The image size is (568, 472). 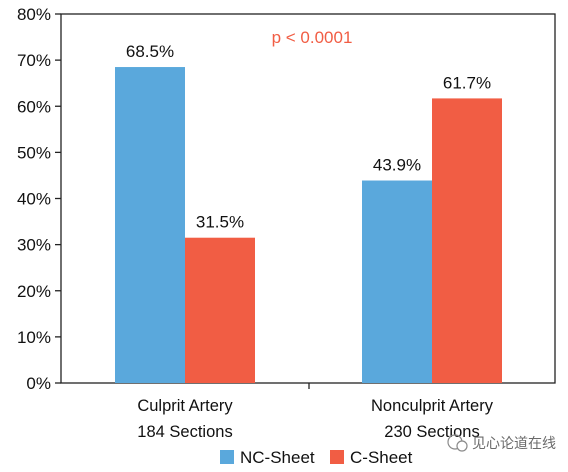 I want to click on y-tick-label: 20%, so click(x=34, y=291).